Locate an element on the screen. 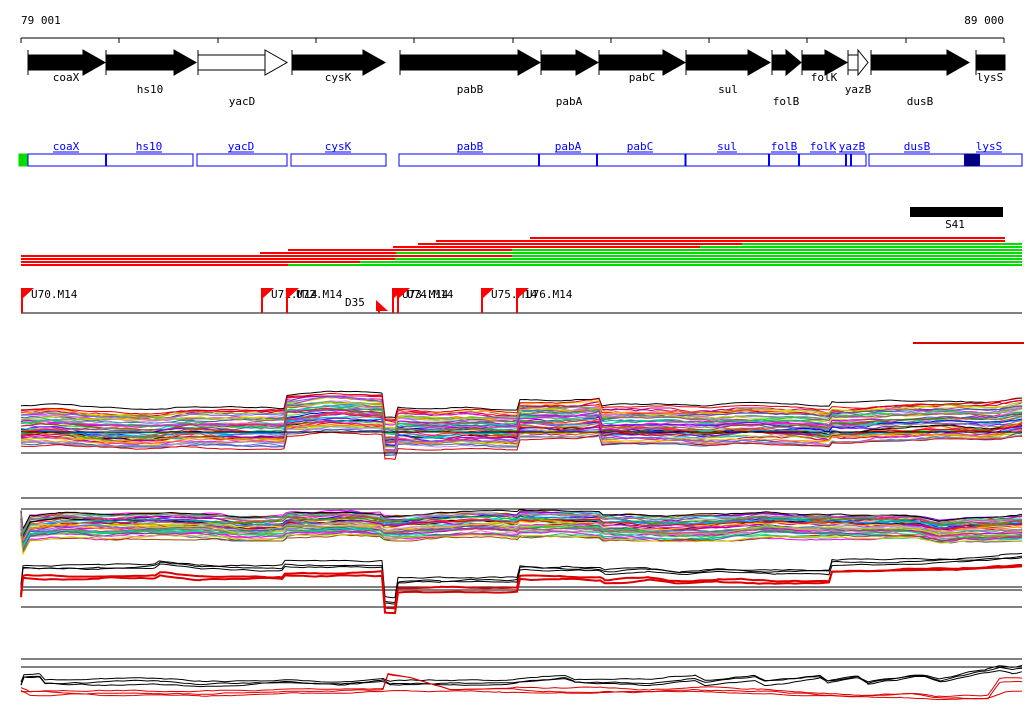 The width and height of the screenshot is (1024, 714). gene-arrow-lysS is located at coordinates (990, 62).